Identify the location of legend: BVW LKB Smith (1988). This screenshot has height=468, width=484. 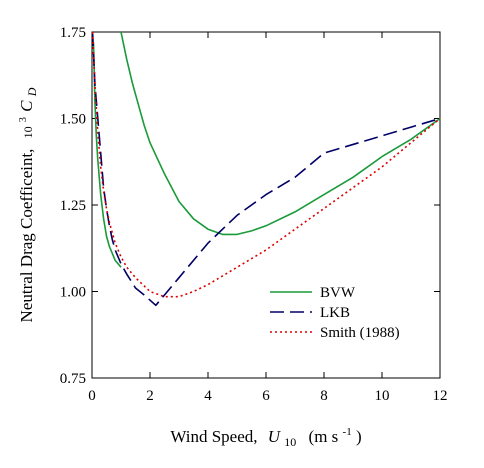
(335, 313).